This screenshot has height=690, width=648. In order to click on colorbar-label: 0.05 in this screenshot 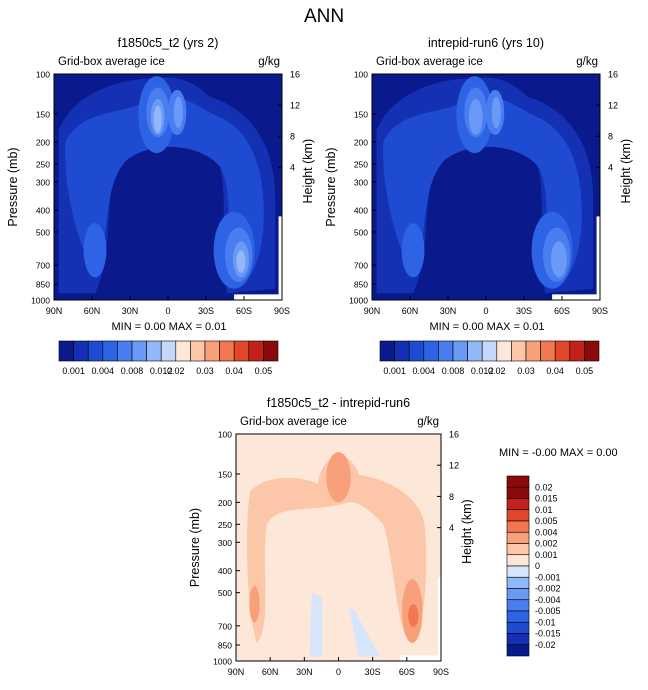, I will do `click(264, 371)`.